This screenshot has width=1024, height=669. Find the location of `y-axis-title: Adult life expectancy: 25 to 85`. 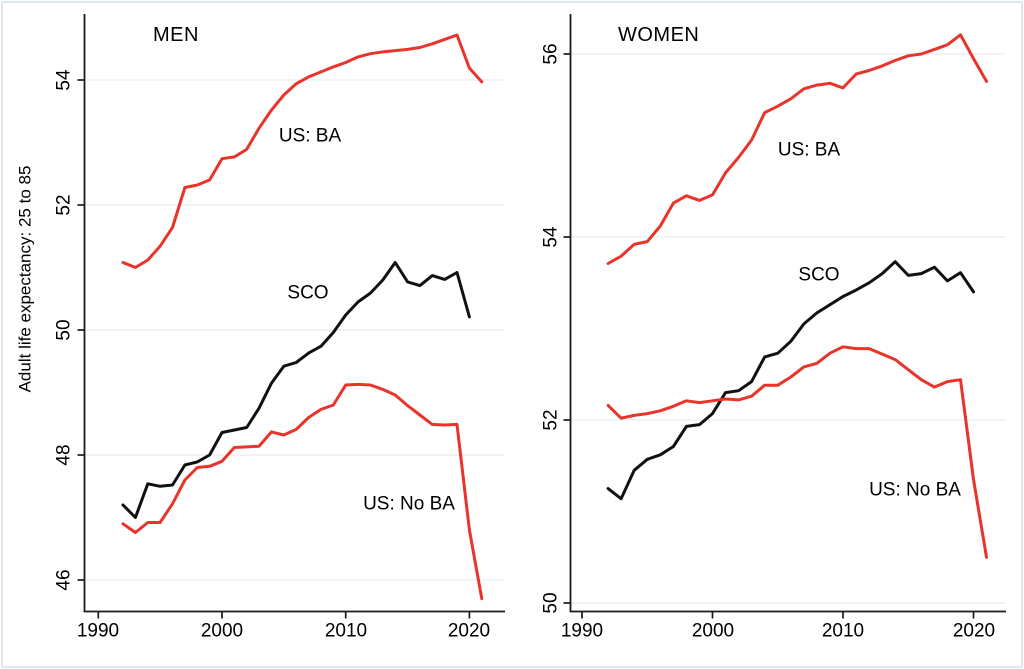

y-axis-title: Adult life expectancy: 25 to 85 is located at coordinates (25, 279).